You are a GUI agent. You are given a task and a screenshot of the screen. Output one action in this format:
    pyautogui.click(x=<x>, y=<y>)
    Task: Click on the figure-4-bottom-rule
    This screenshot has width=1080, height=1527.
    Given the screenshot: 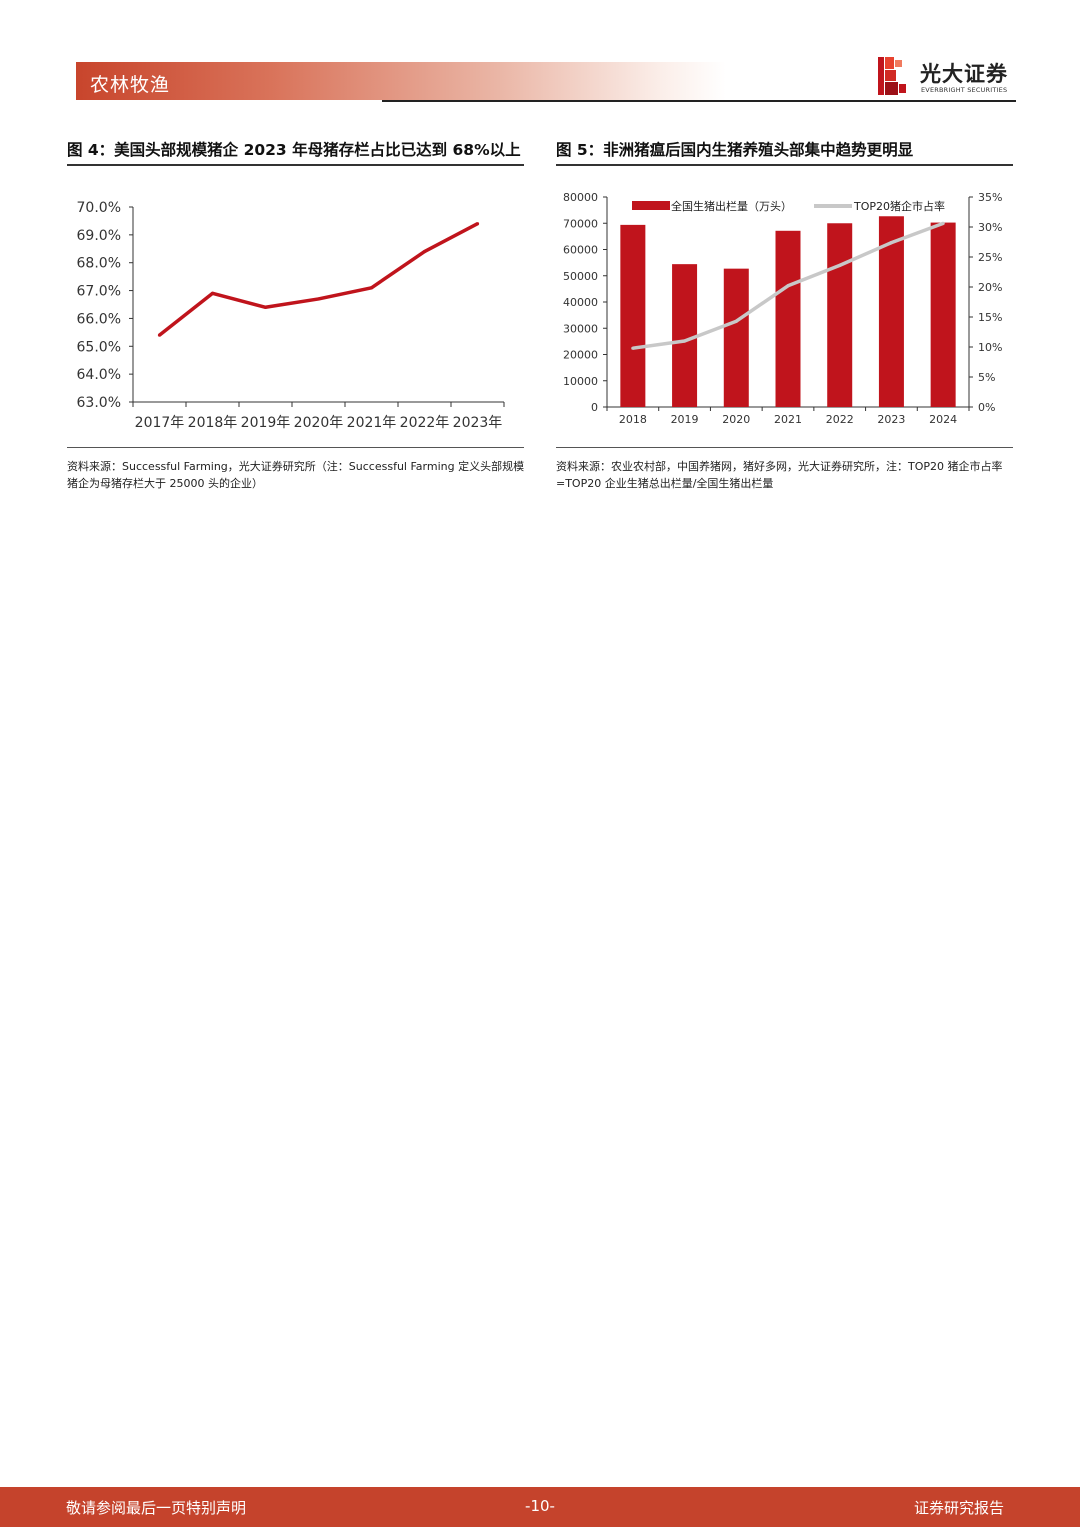 What is the action you would take?
    pyautogui.click(x=295, y=447)
    